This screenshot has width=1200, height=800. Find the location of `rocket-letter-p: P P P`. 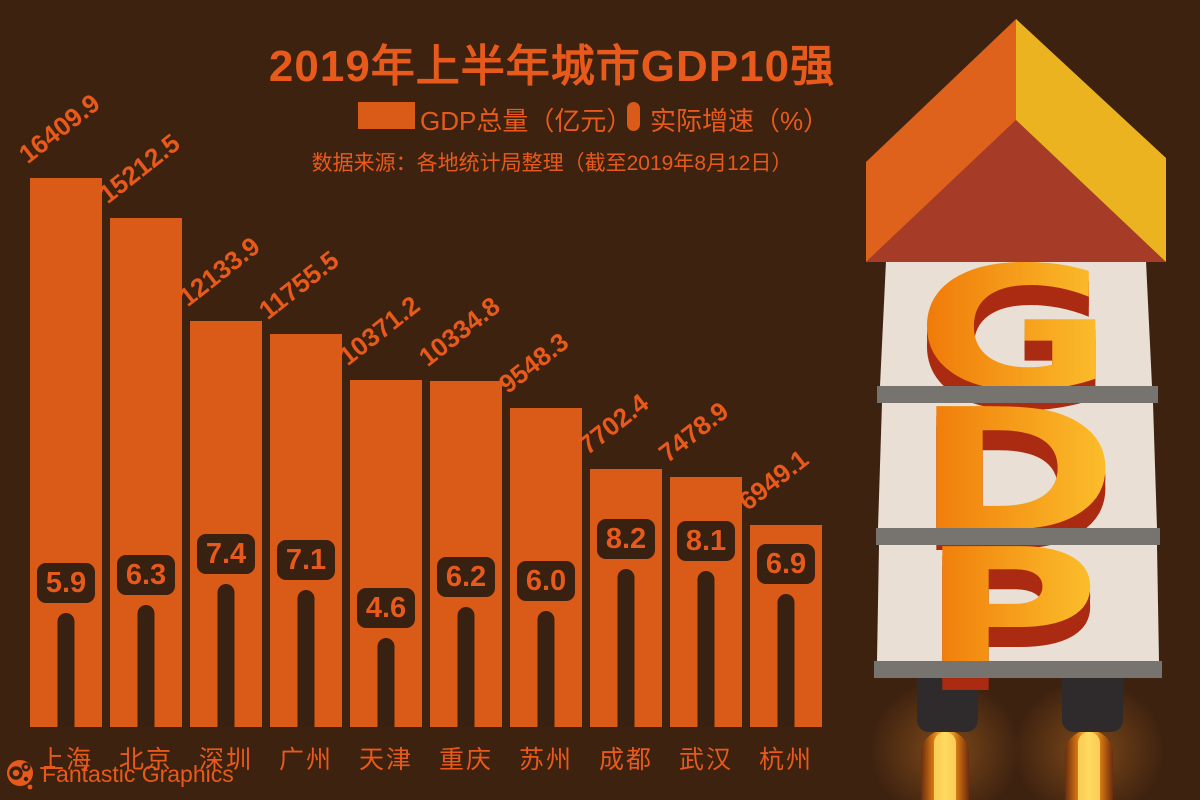

rocket-letter-p: P P P is located at coordinates (1010, 621).